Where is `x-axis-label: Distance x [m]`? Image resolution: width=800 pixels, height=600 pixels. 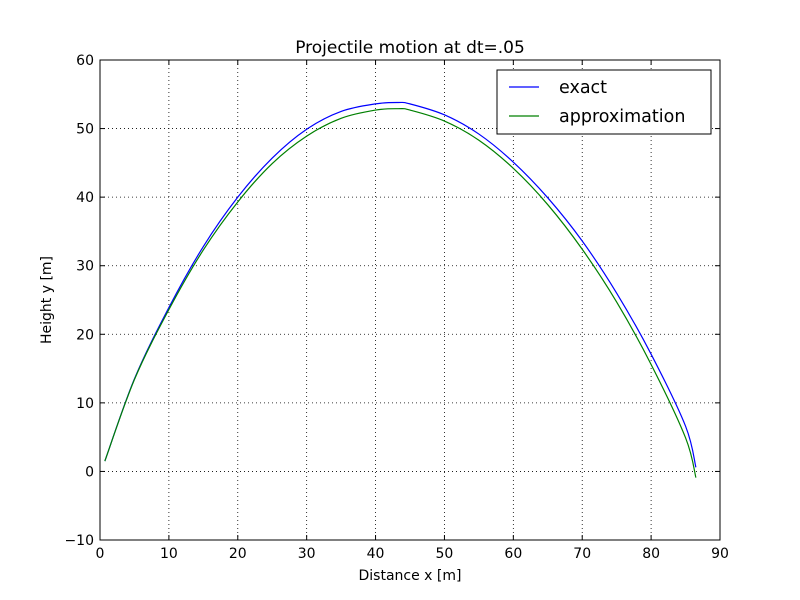
x-axis-label: Distance x [m] is located at coordinates (410, 576).